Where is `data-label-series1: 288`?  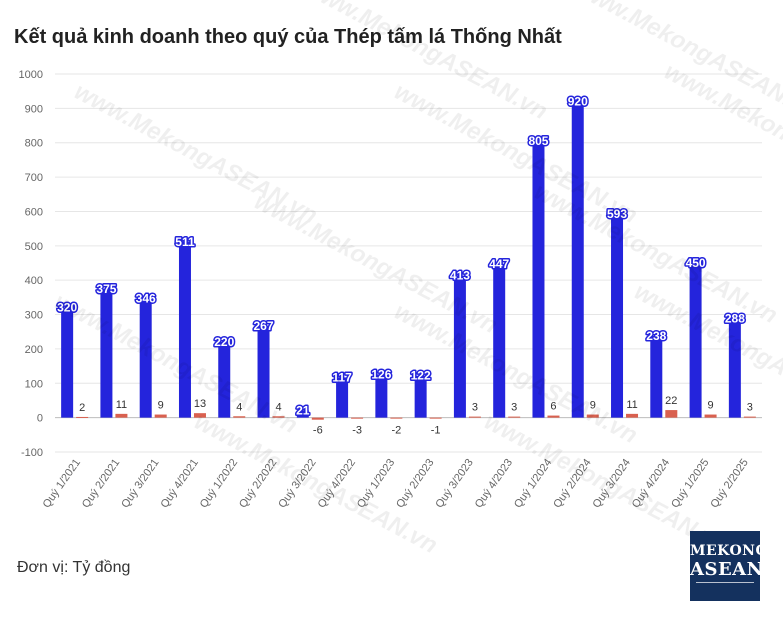 data-label-series1: 288 is located at coordinates (735, 319).